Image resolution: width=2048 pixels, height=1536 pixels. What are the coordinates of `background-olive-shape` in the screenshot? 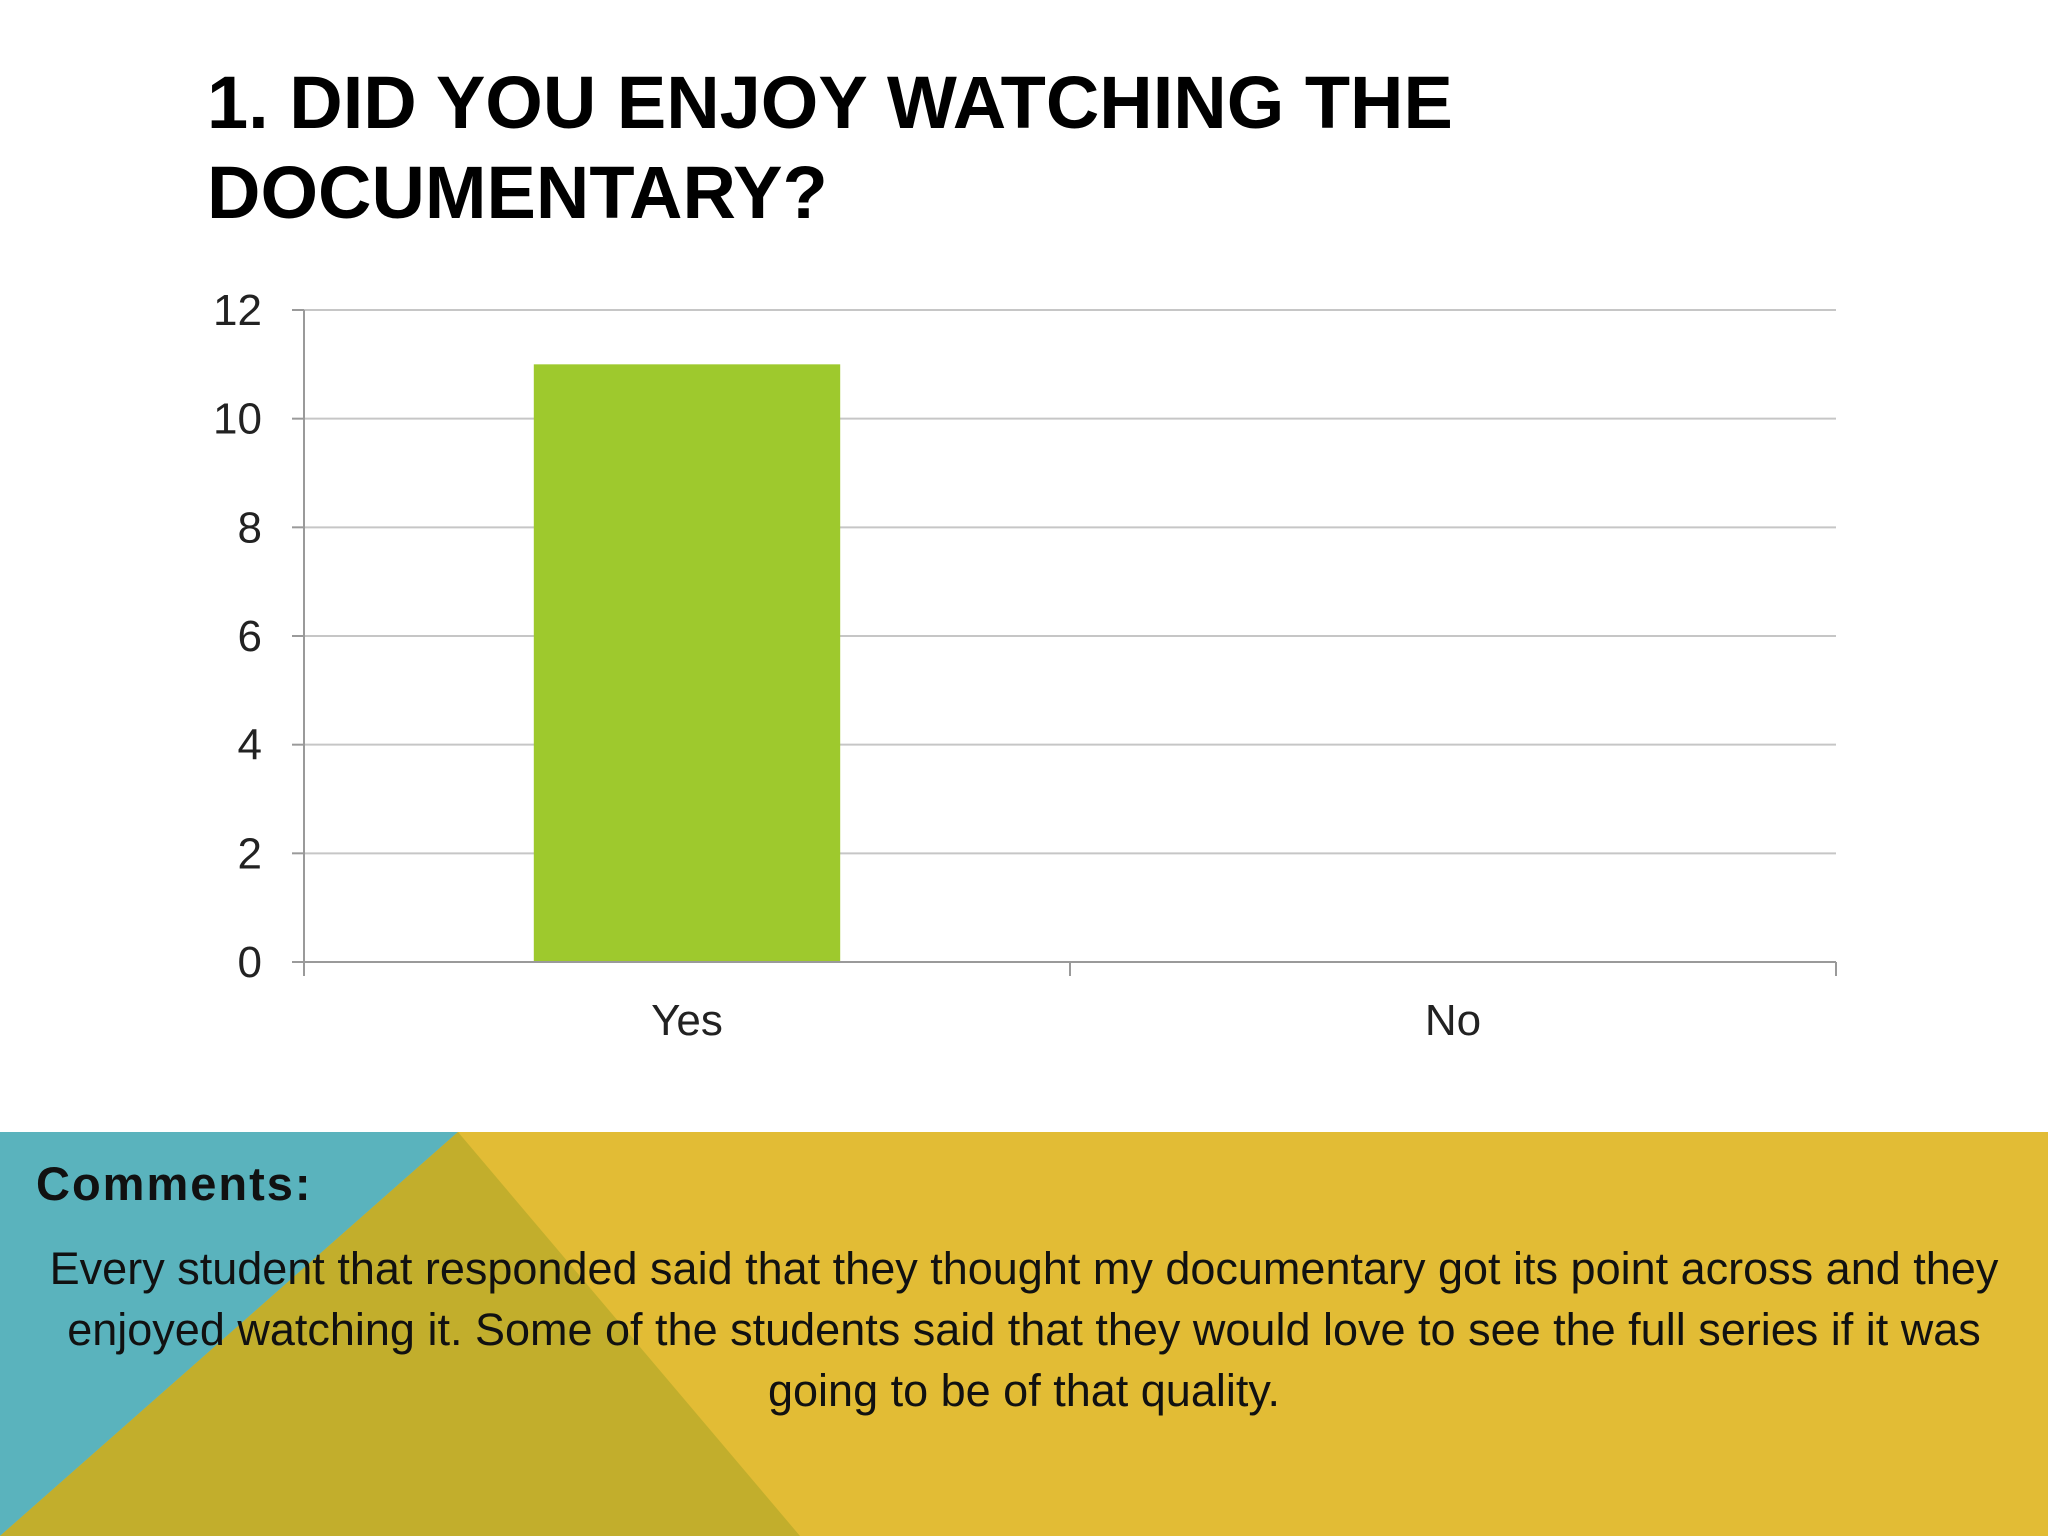 It's located at (400, 1334).